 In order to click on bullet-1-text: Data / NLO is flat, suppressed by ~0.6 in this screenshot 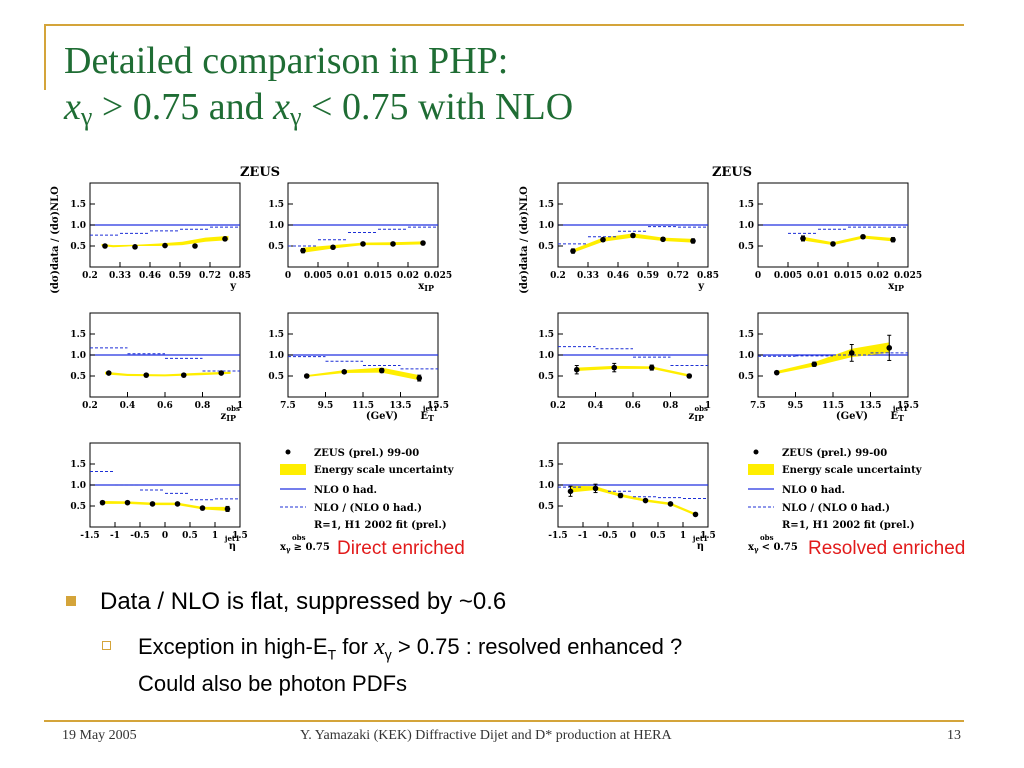, I will do `click(303, 601)`.